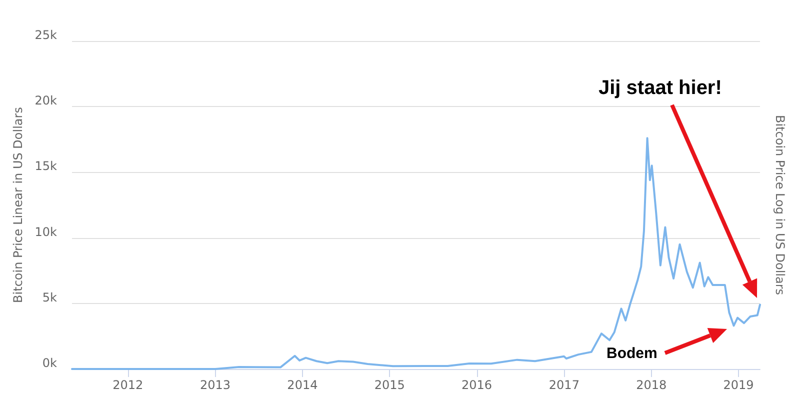 This screenshot has height=412, width=801. I want to click on x-tick-label: 2018, so click(651, 385).